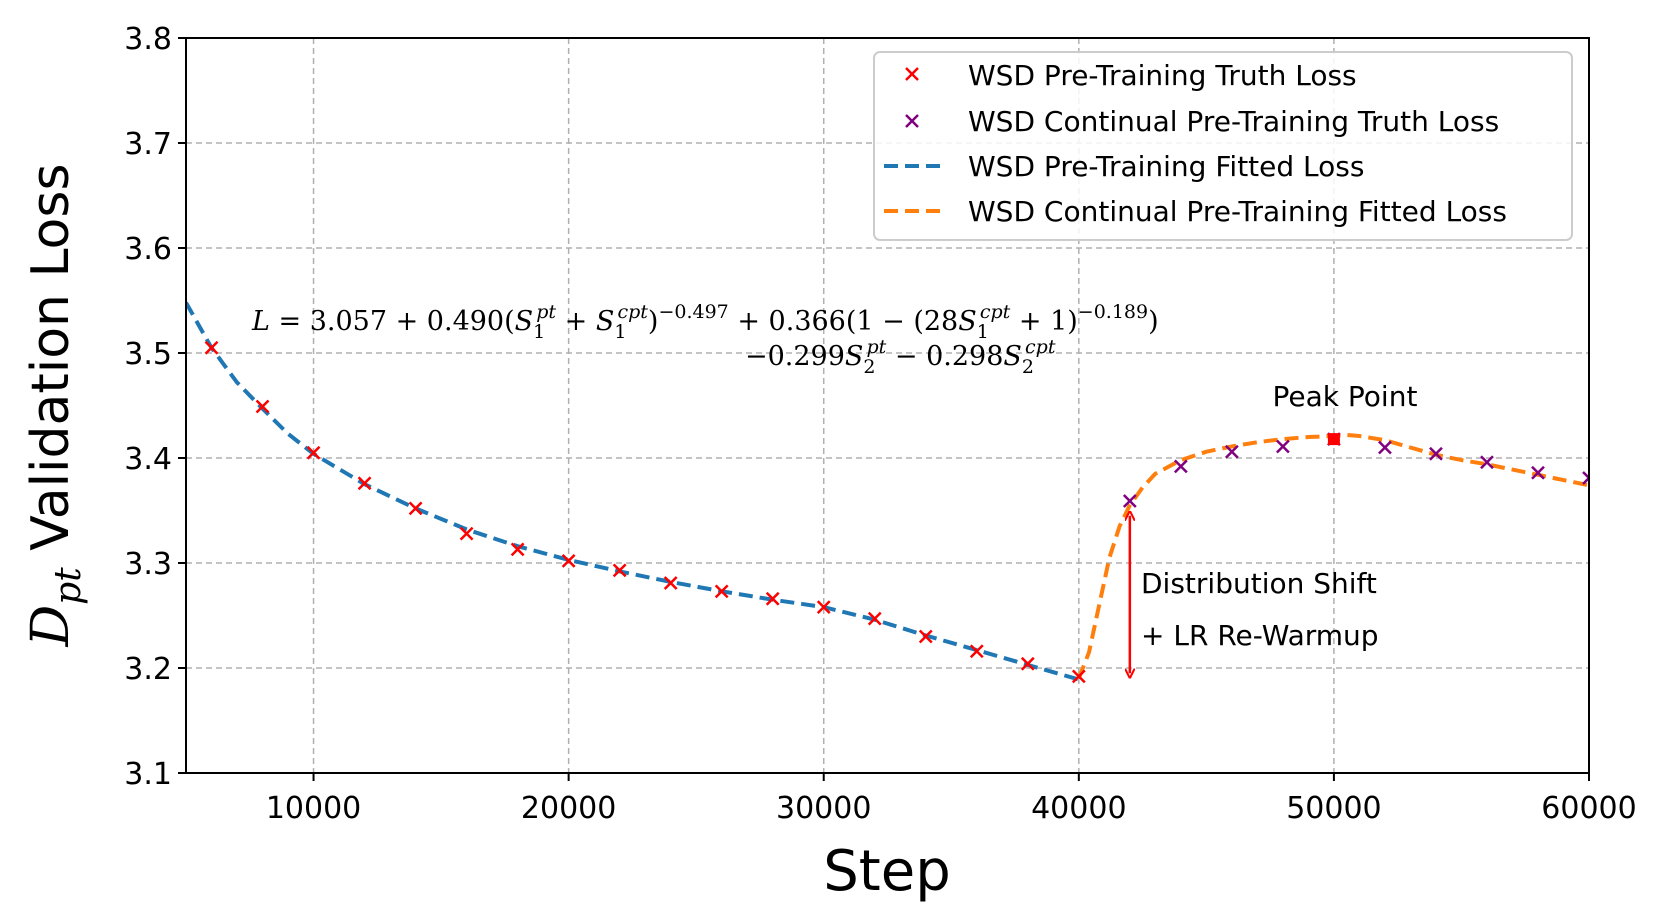  Describe the element at coordinates (1259, 583) in the screenshot. I see `shift-label-line-1: Distribution Shift` at that location.